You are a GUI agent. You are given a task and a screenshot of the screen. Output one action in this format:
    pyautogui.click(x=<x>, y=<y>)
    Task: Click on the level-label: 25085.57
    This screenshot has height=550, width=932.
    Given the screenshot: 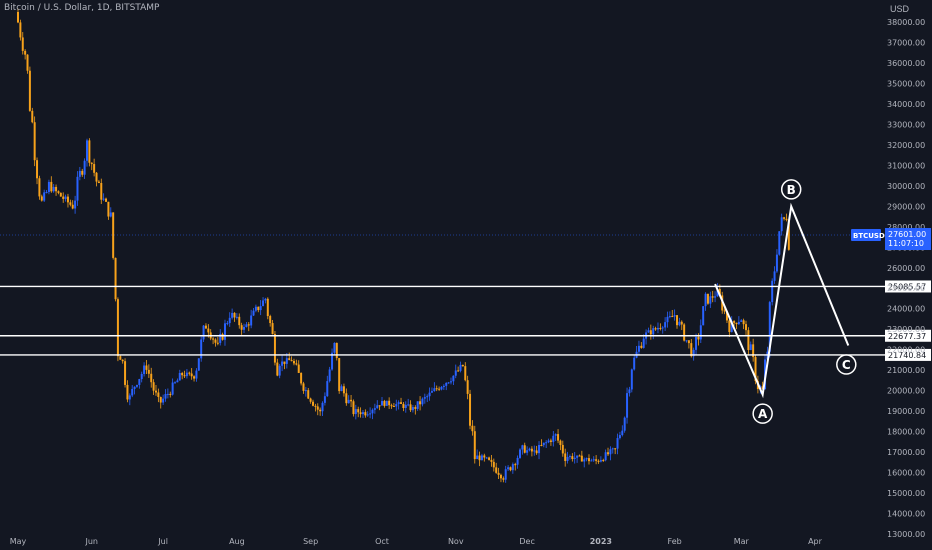 What is the action you would take?
    pyautogui.click(x=907, y=286)
    